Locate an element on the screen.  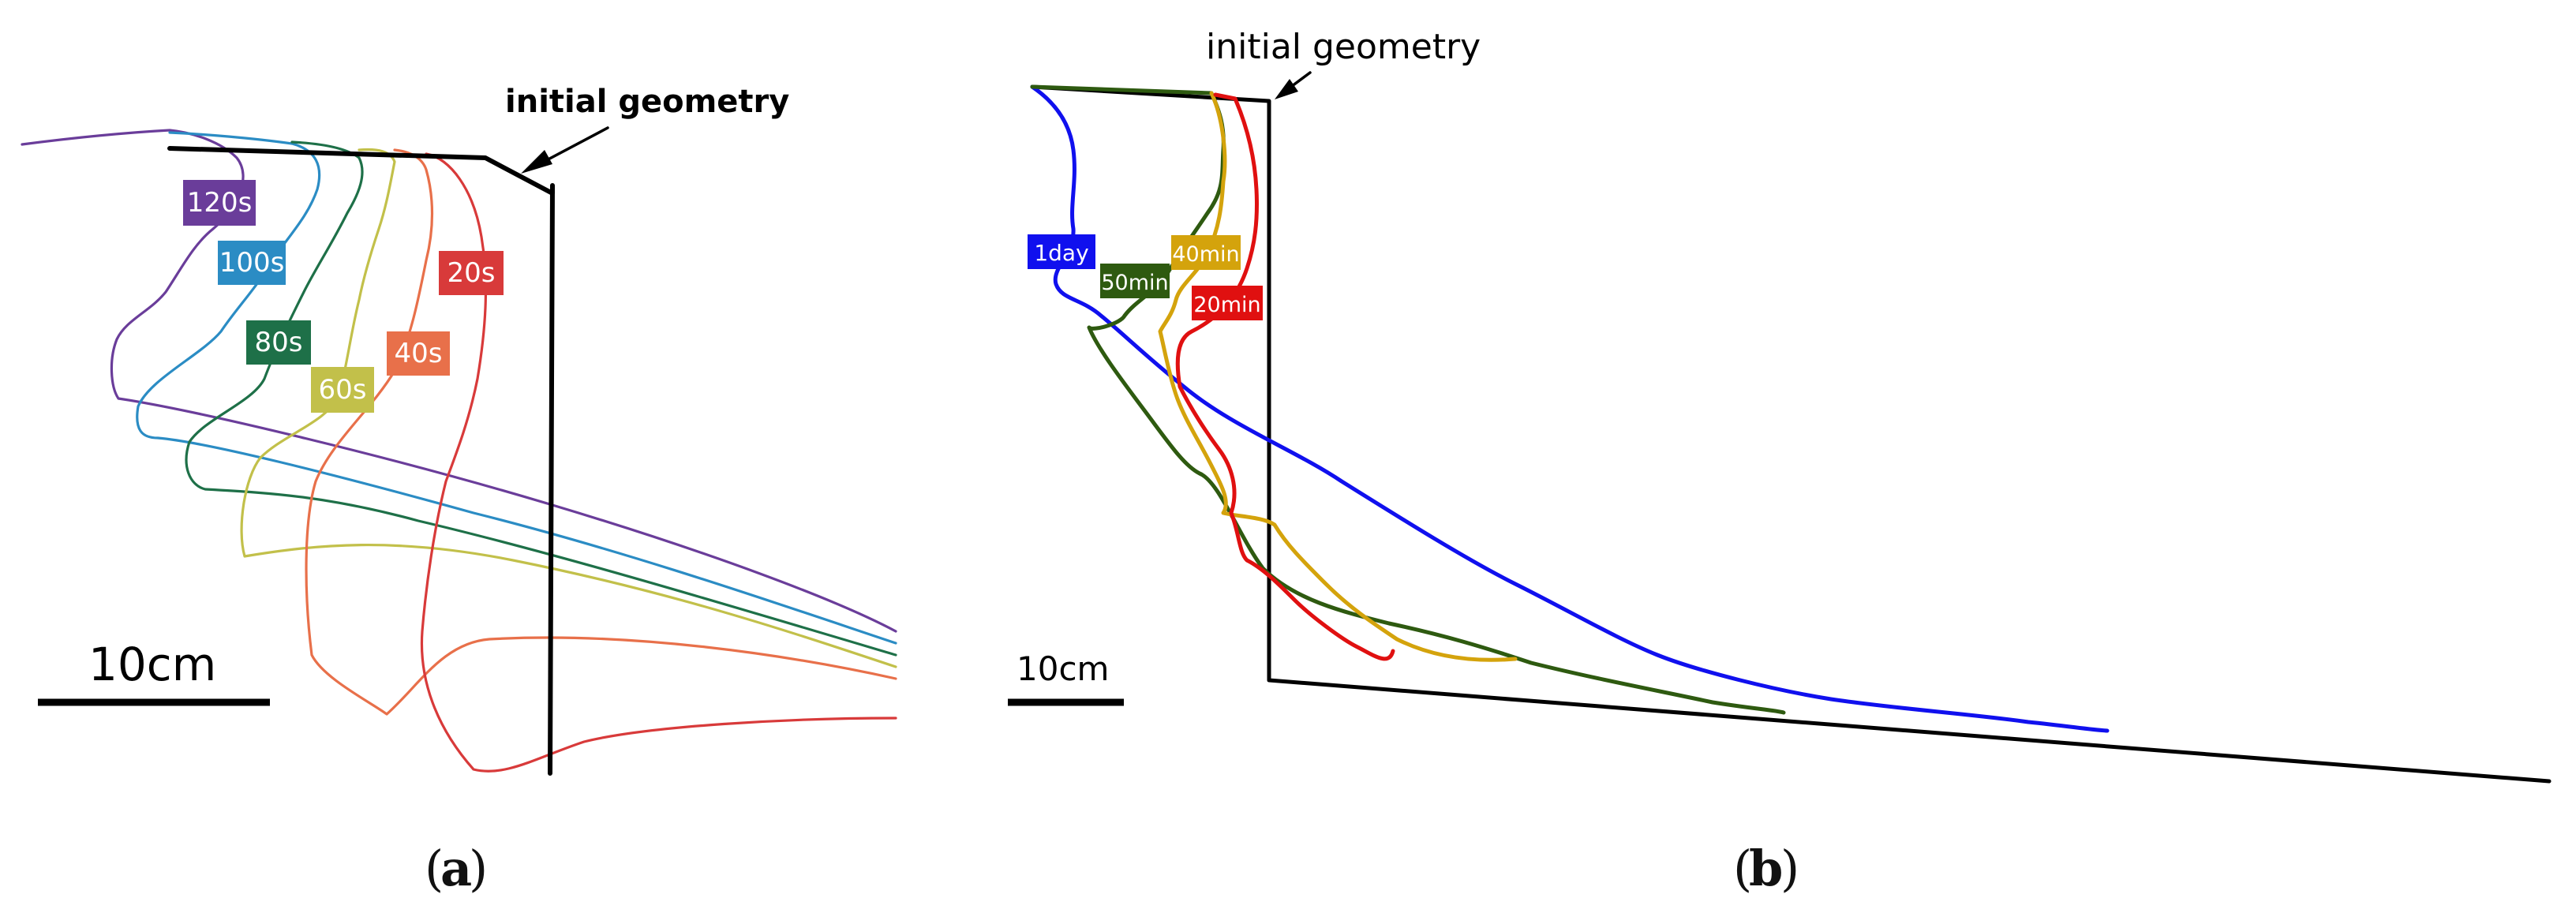
annotation-arrowhead-b is located at coordinates (1286, 89).